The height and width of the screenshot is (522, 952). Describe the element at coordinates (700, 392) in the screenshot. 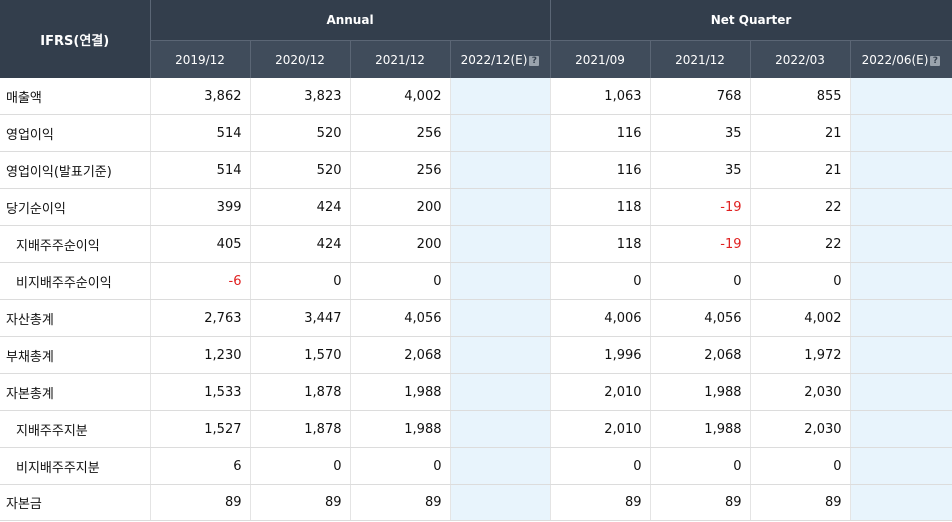

I see `value-cell: 1,988` at that location.